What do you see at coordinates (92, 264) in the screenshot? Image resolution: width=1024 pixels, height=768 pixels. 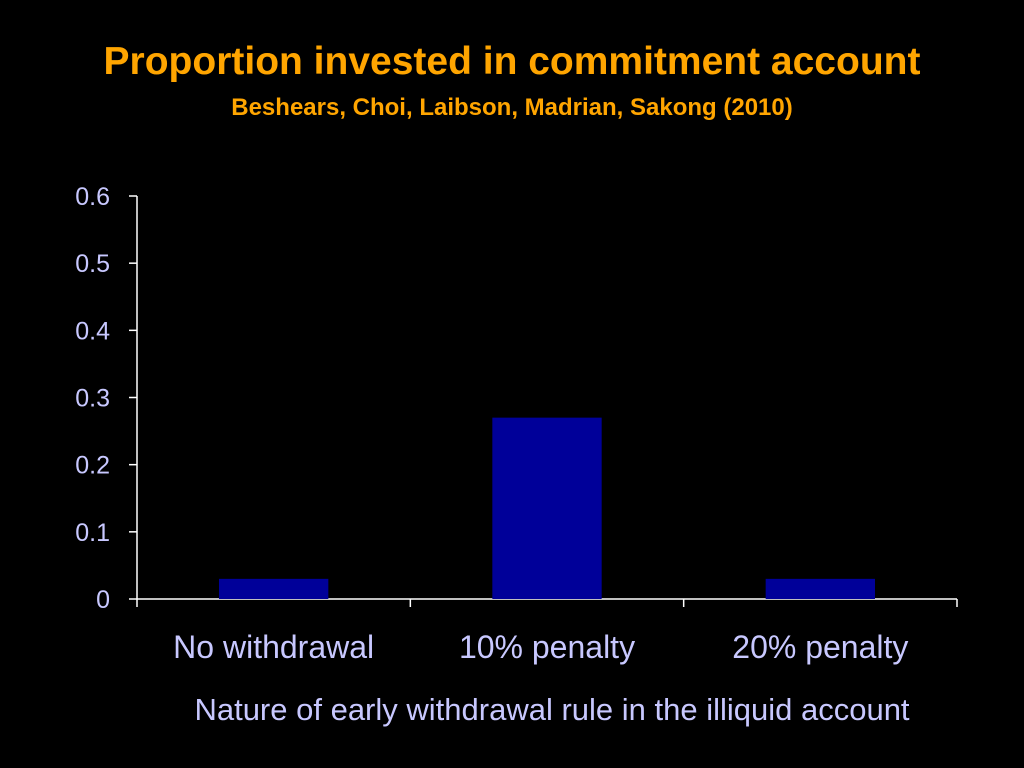 I see `y-tick-label: 0.5` at bounding box center [92, 264].